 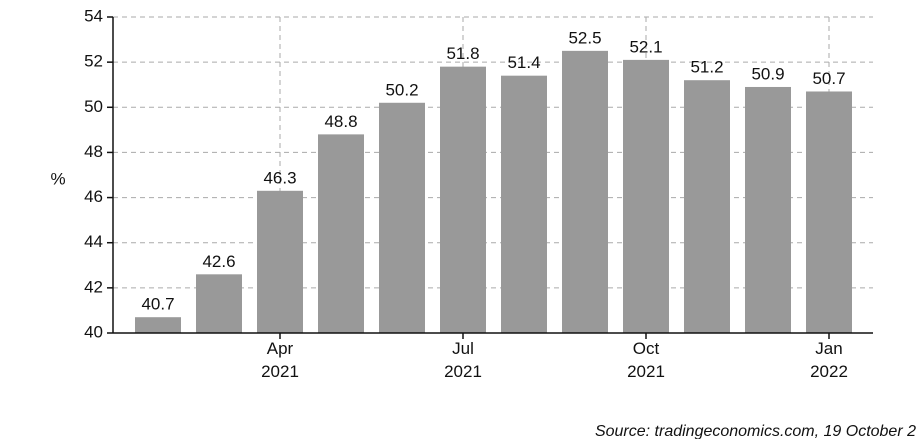 What do you see at coordinates (93, 241) in the screenshot?
I see `y-tick-label: 44` at bounding box center [93, 241].